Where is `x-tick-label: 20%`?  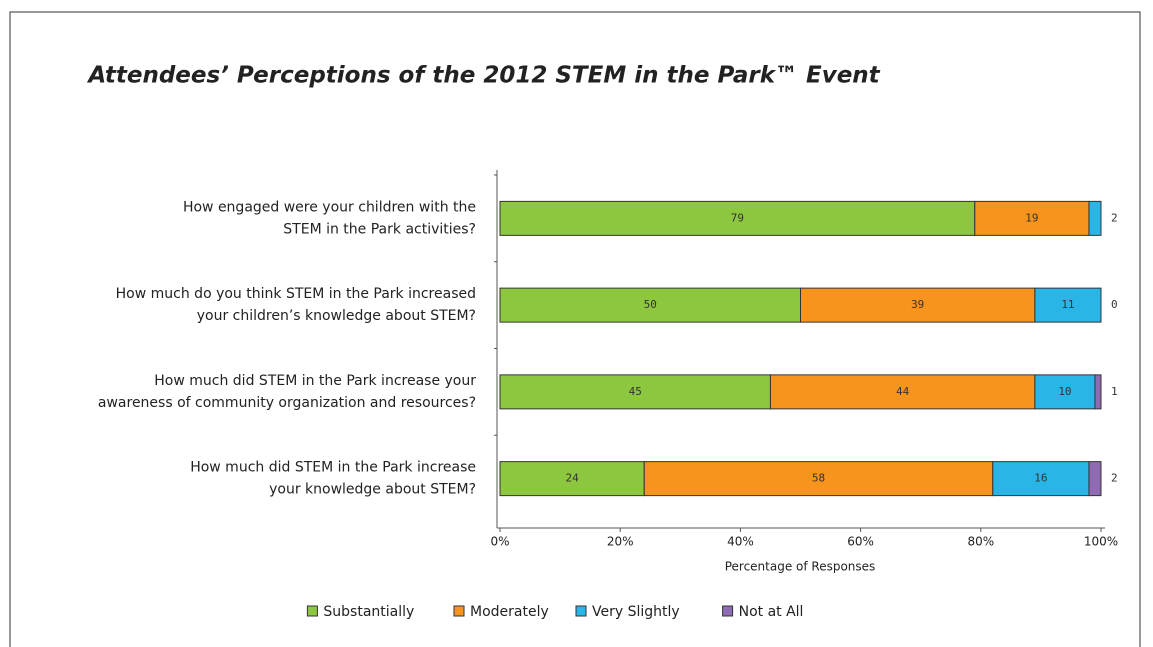 x-tick-label: 20% is located at coordinates (620, 542).